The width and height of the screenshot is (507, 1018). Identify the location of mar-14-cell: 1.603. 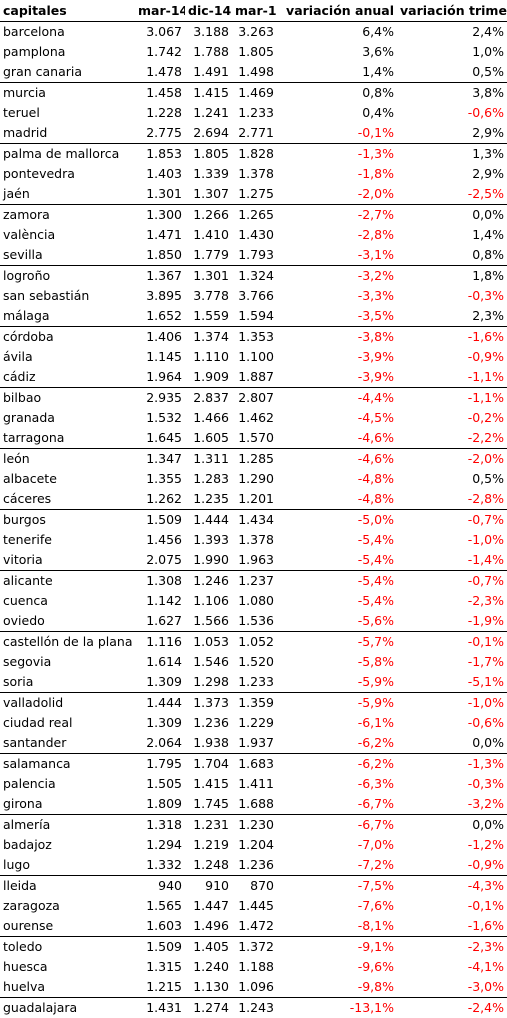
(160, 926).